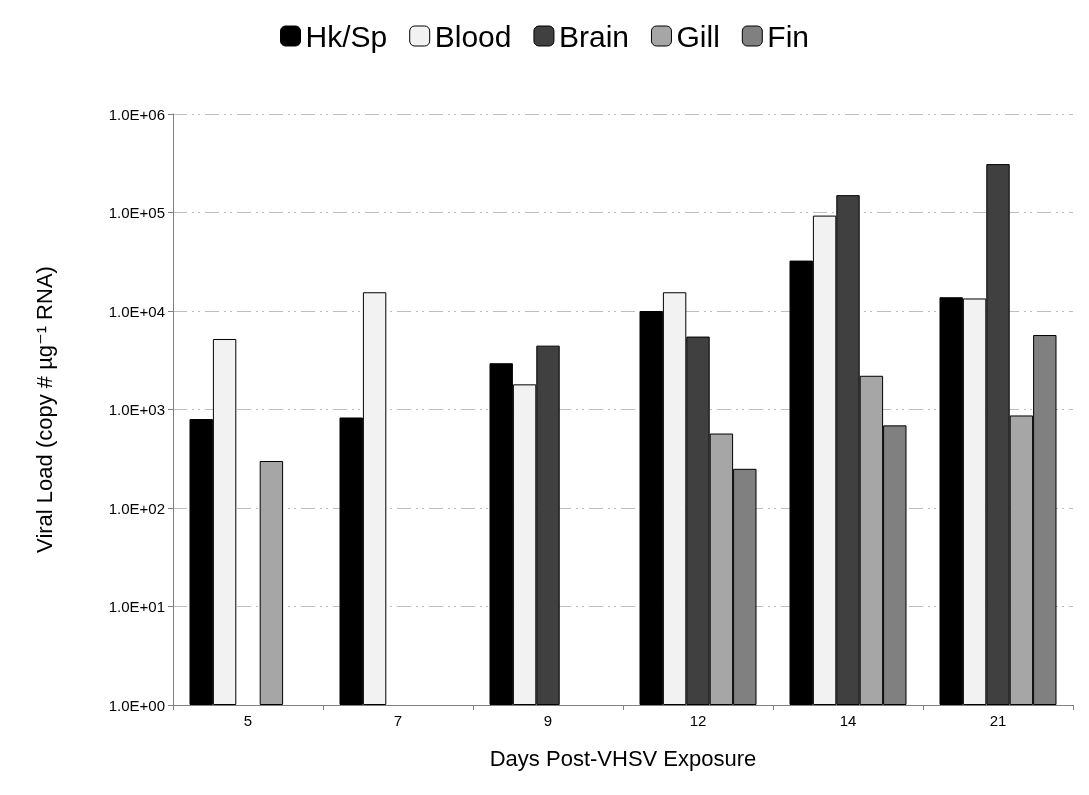 The image size is (1089, 795). I want to click on x-axis-title: Days Post-VHSV Exposure, so click(623, 758).